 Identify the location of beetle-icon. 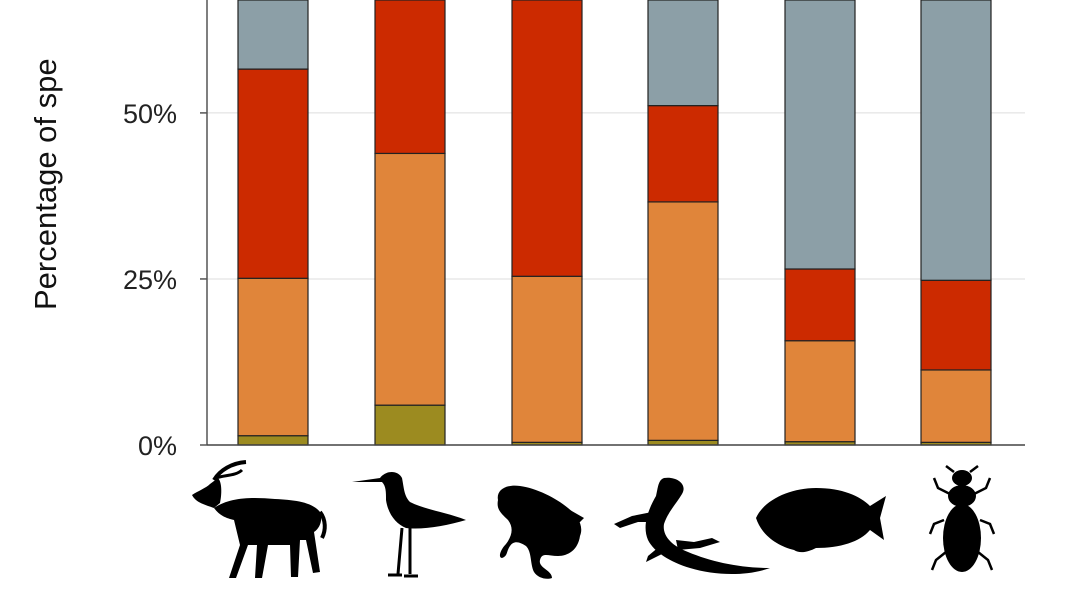
(962, 518).